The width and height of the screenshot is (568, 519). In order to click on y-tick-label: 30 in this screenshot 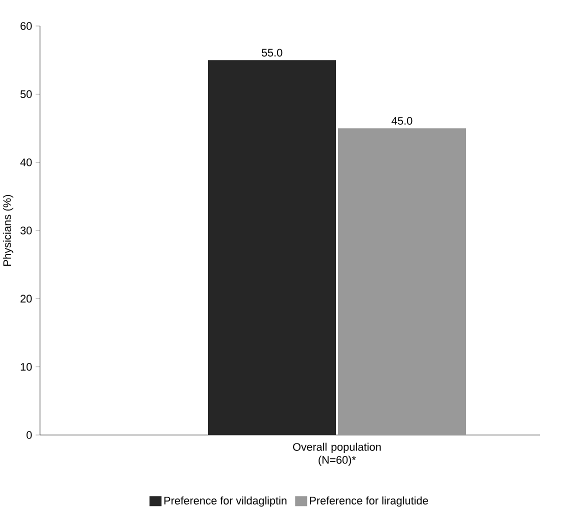, I will do `click(26, 230)`.